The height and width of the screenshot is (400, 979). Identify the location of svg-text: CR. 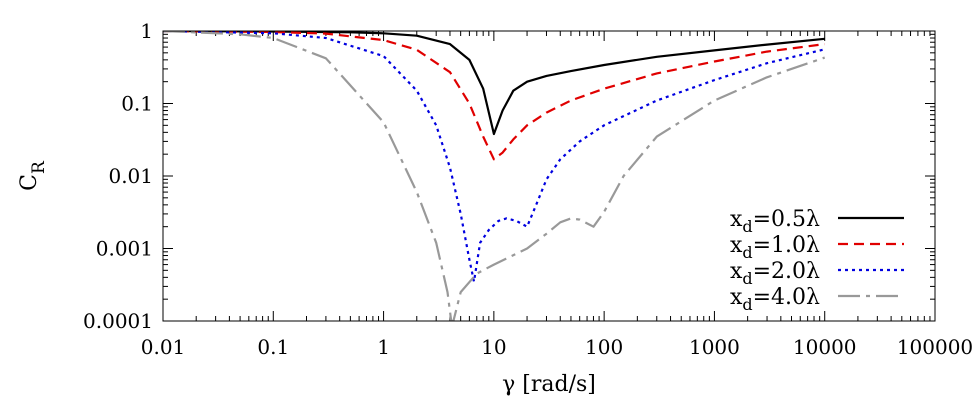
(33, 175).